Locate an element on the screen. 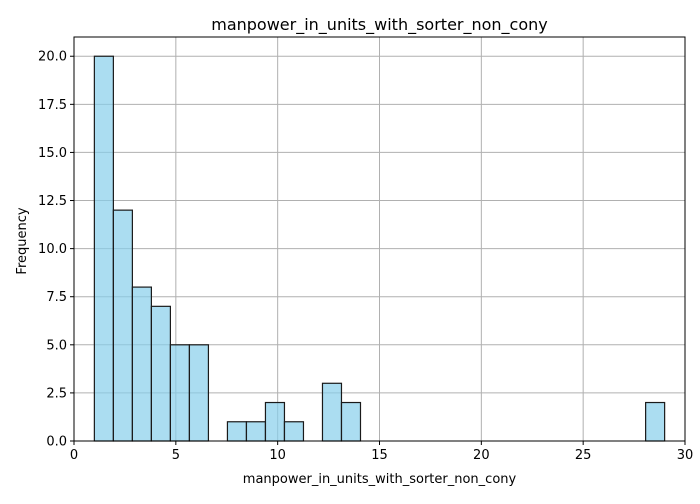 The height and width of the screenshot is (504, 700). y-tick-label: 12.5 is located at coordinates (52, 201).